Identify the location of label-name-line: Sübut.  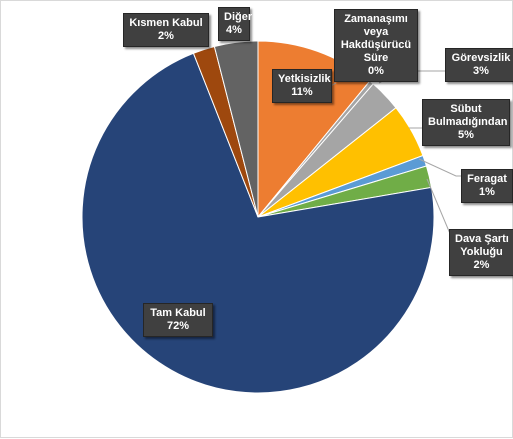
(466, 109).